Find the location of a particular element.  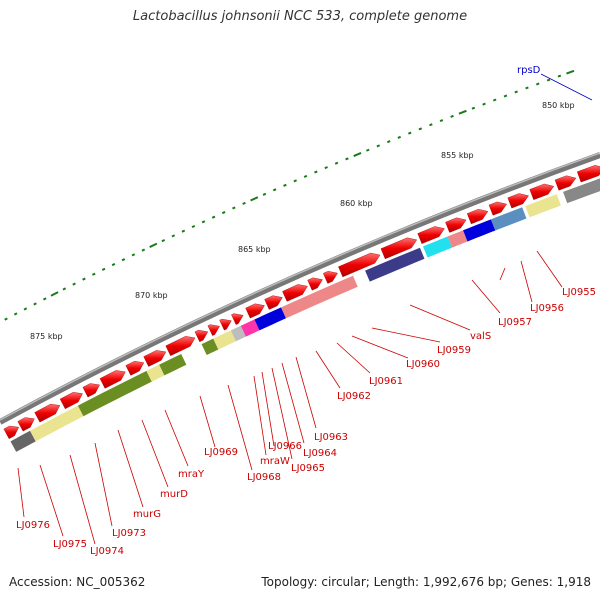

gene-label-LJ0962: LJ0962 is located at coordinates (354, 396).